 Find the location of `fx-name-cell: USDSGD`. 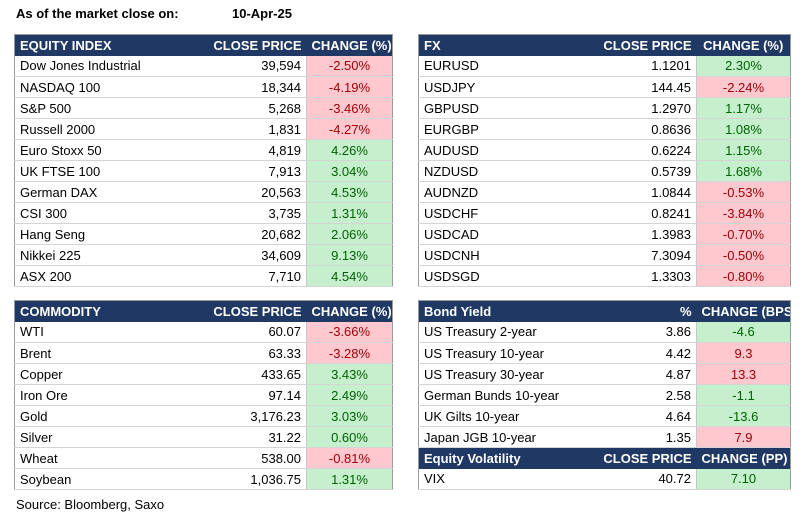

fx-name-cell: USDSGD is located at coordinates (493, 276).